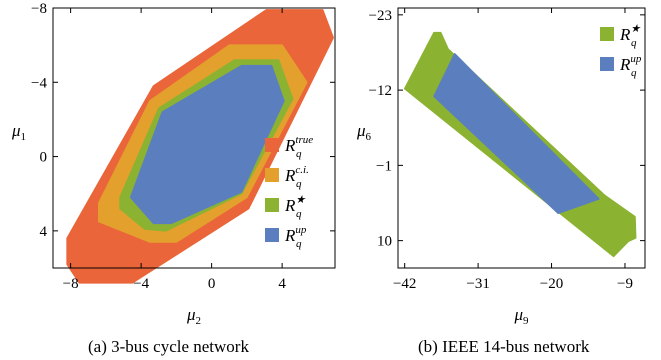  What do you see at coordinates (384, 242) in the screenshot?
I see `y-tick-label-1-3: 10` at bounding box center [384, 242].